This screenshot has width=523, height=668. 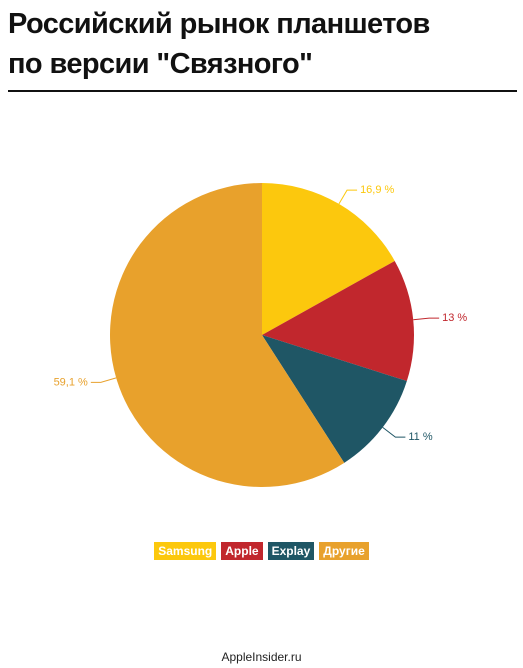 What do you see at coordinates (454, 318) in the screenshot?
I see `data-label: 13 %` at bounding box center [454, 318].